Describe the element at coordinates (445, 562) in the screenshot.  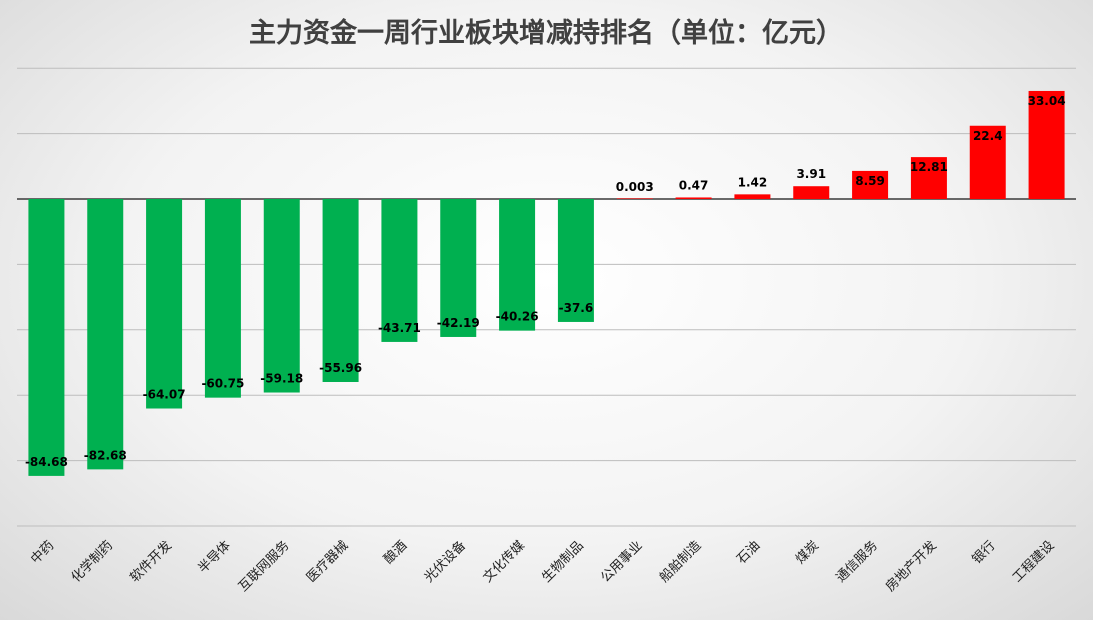
I see `category-label: 光伏设备` at that location.